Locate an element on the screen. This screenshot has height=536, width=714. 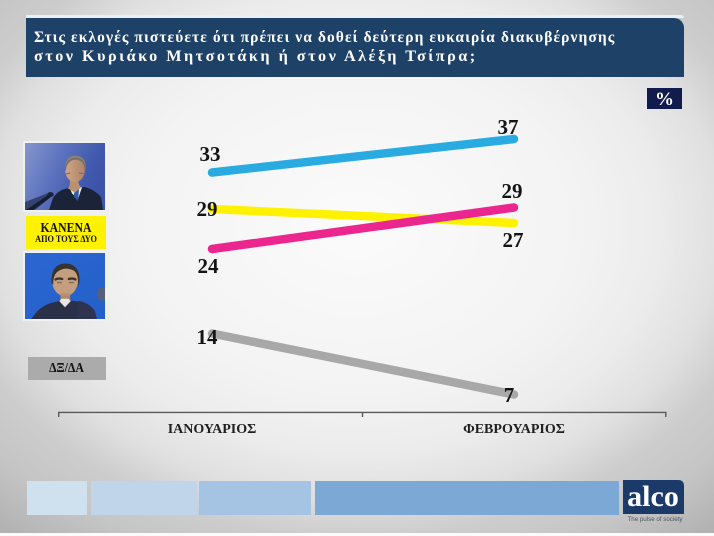
svg-text: 14 is located at coordinates (208, 337).